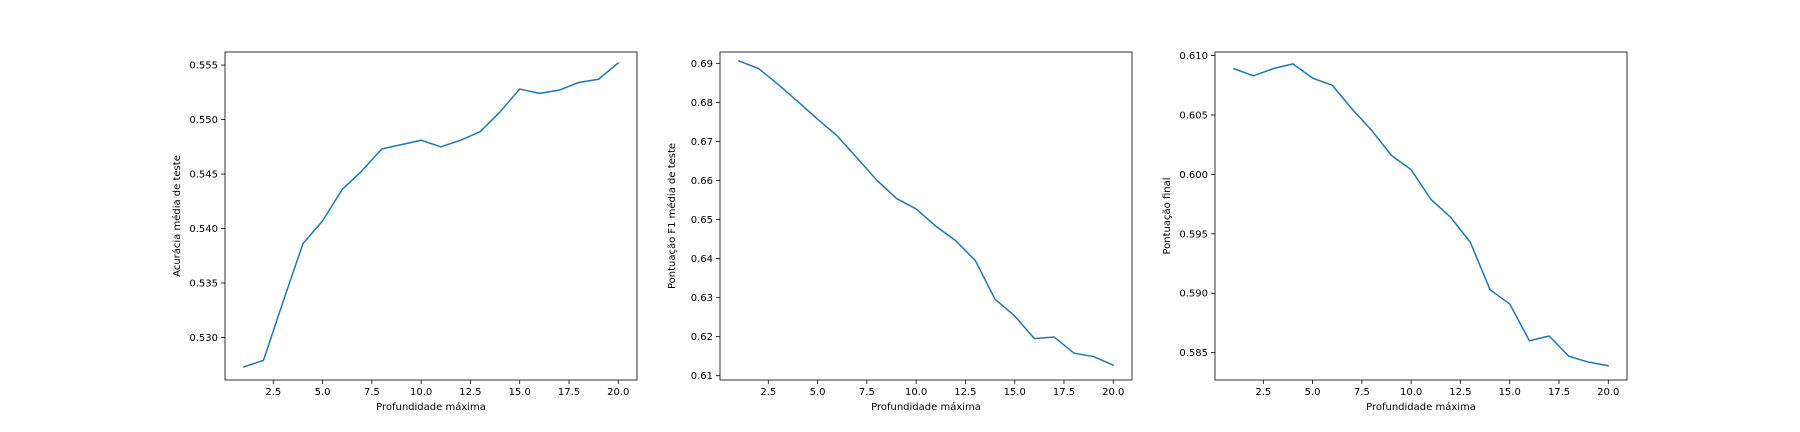  Describe the element at coordinates (702, 337) in the screenshot. I see `y-tick-label: 0.62` at that location.